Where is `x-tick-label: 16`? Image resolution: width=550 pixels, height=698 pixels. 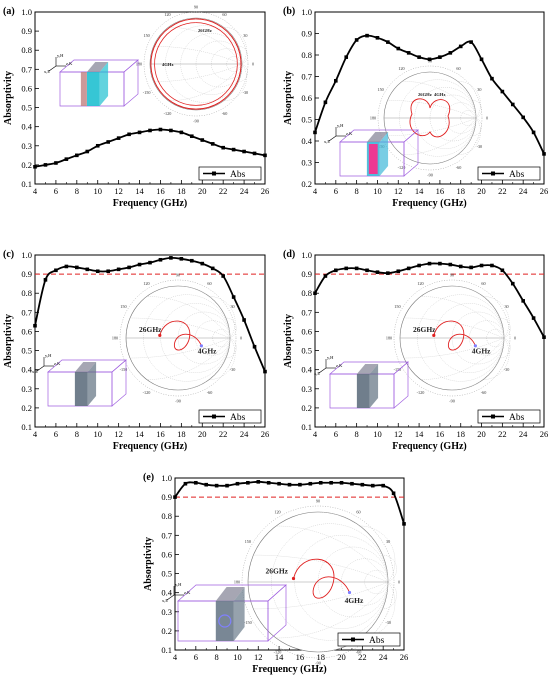
x-tick-label: 16 is located at coordinates (160, 434).